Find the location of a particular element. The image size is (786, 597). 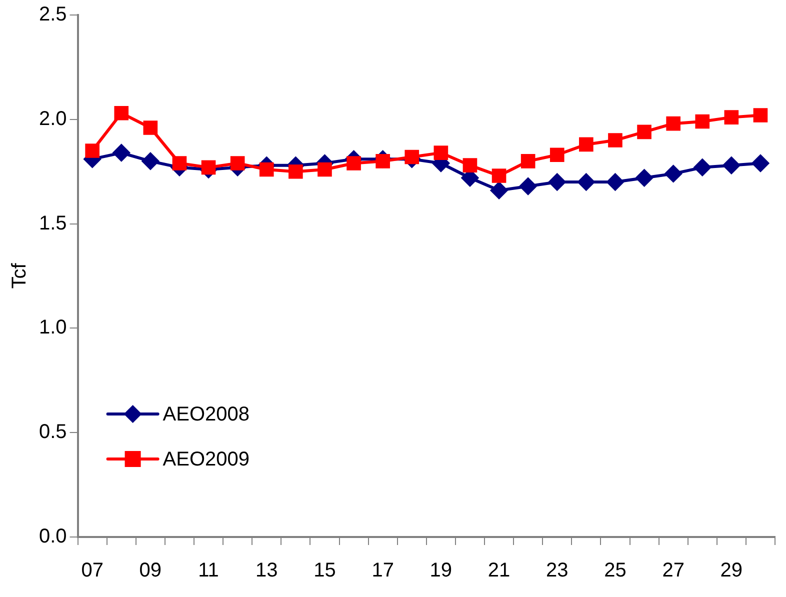

x-tick-label: 19 is located at coordinates (441, 571).